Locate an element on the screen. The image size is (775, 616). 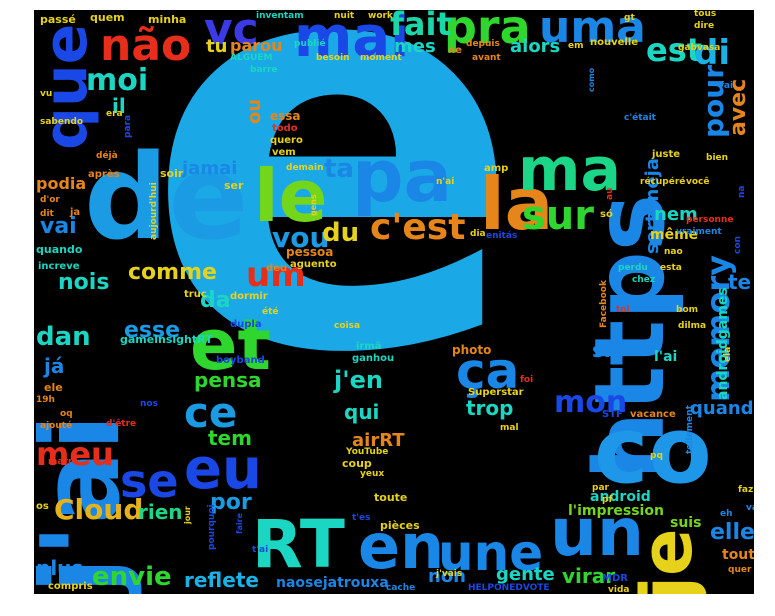
word-era: era is located at coordinates (114, 114).